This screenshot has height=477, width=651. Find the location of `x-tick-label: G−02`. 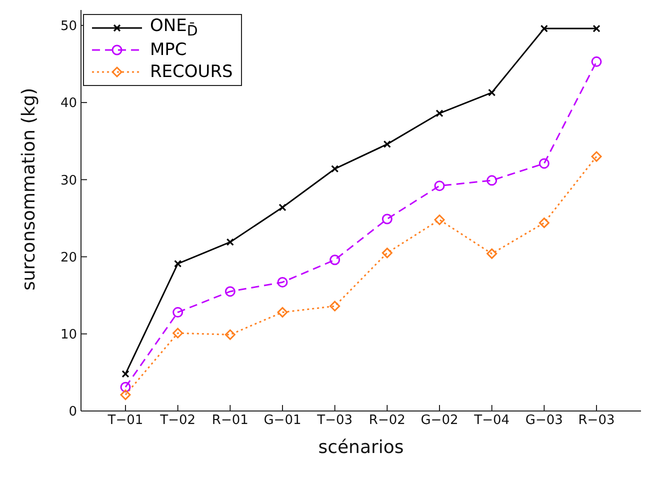

x-tick-label: G−02 is located at coordinates (439, 420).